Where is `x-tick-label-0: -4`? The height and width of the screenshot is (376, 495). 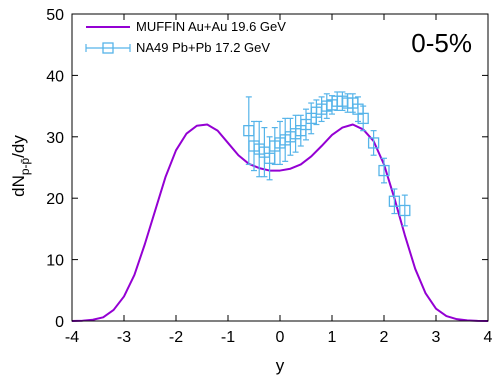
x-tick-label-0: -4 is located at coordinates (72, 337).